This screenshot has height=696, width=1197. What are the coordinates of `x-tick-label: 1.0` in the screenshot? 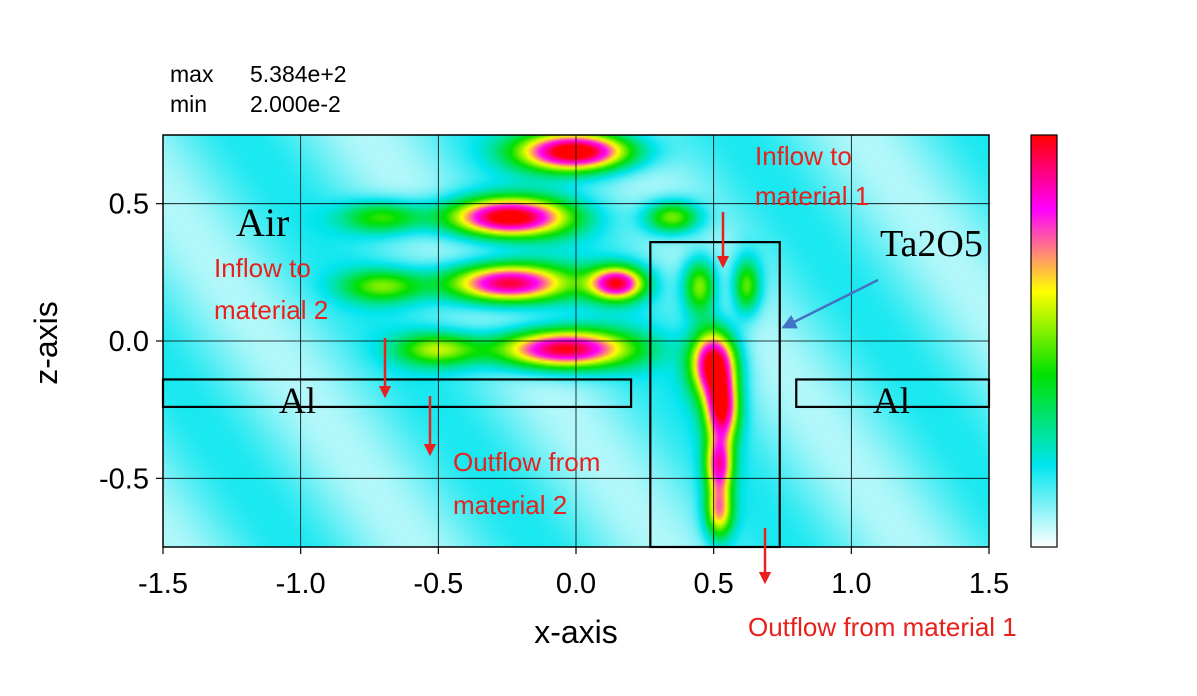 It's located at (851, 584).